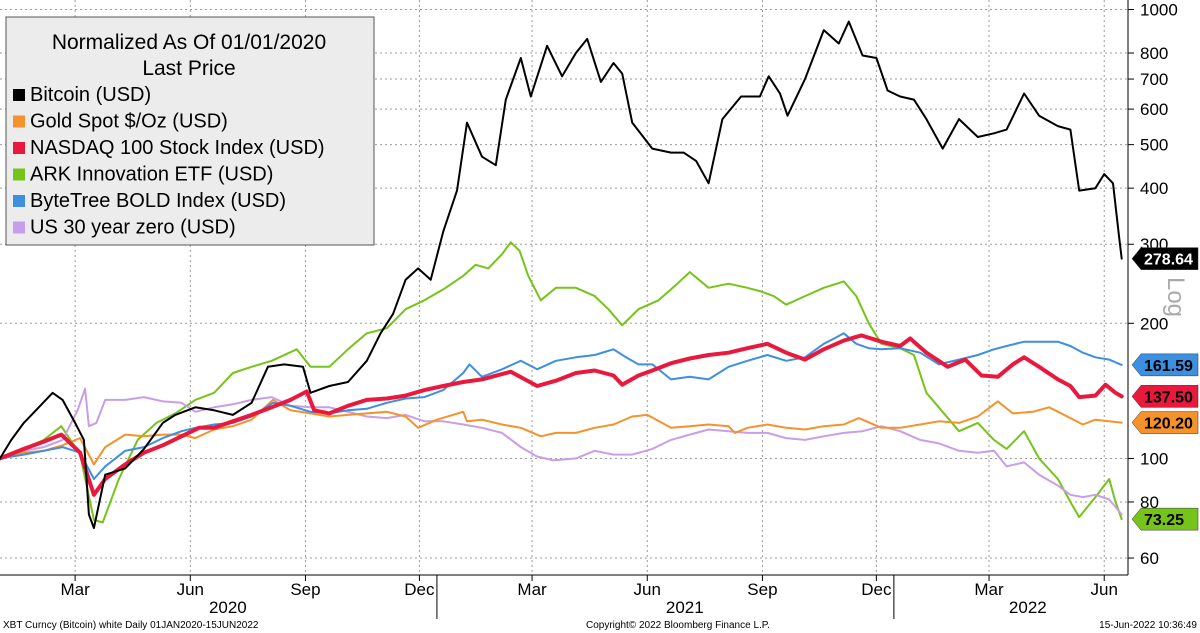 The width and height of the screenshot is (1200, 633). What do you see at coordinates (129, 122) in the screenshot?
I see `legend-entry-label: Gold Spot $/Oz (USD)` at bounding box center [129, 122].